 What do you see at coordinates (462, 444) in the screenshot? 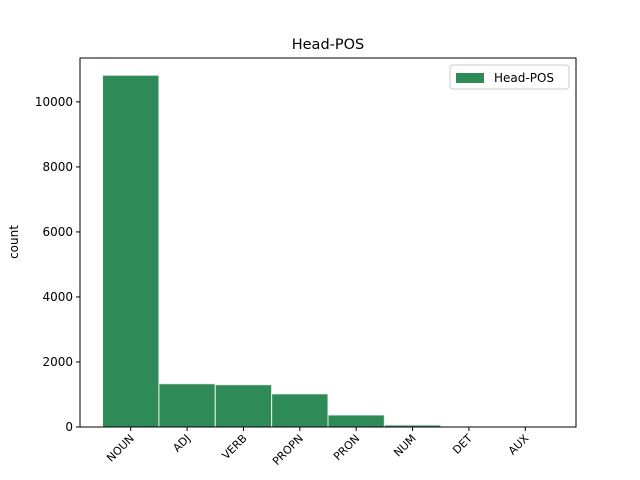
I see `x-tick-label: DET` at bounding box center [462, 444].